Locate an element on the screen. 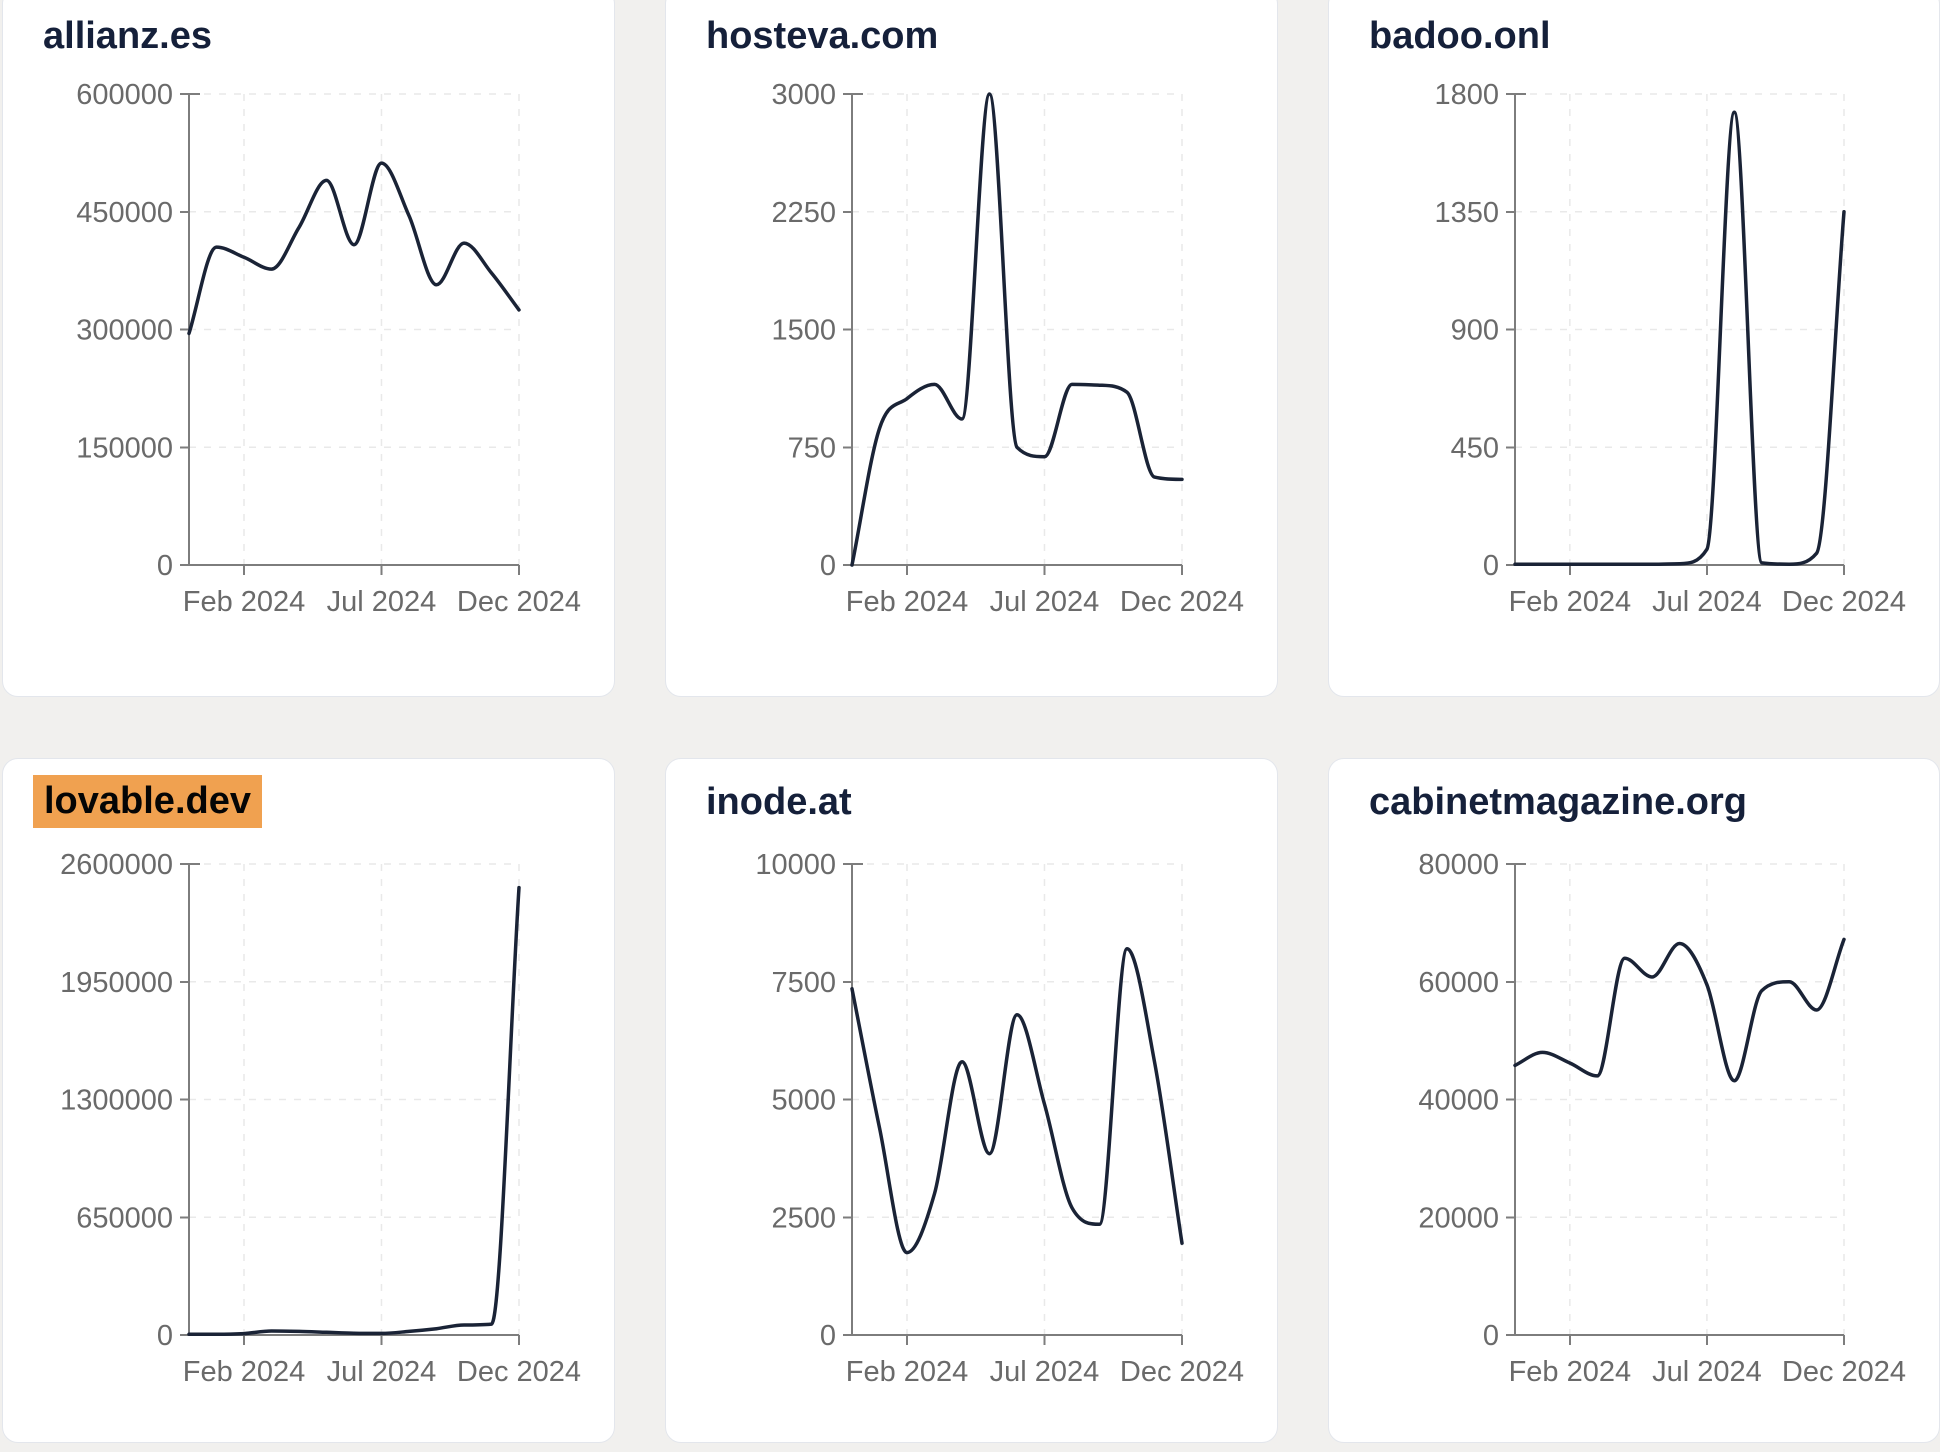 The image size is (1940, 1452). y-axis-labels: 0 650000 1300000 1950000 2600000 is located at coordinates (116, 1100).